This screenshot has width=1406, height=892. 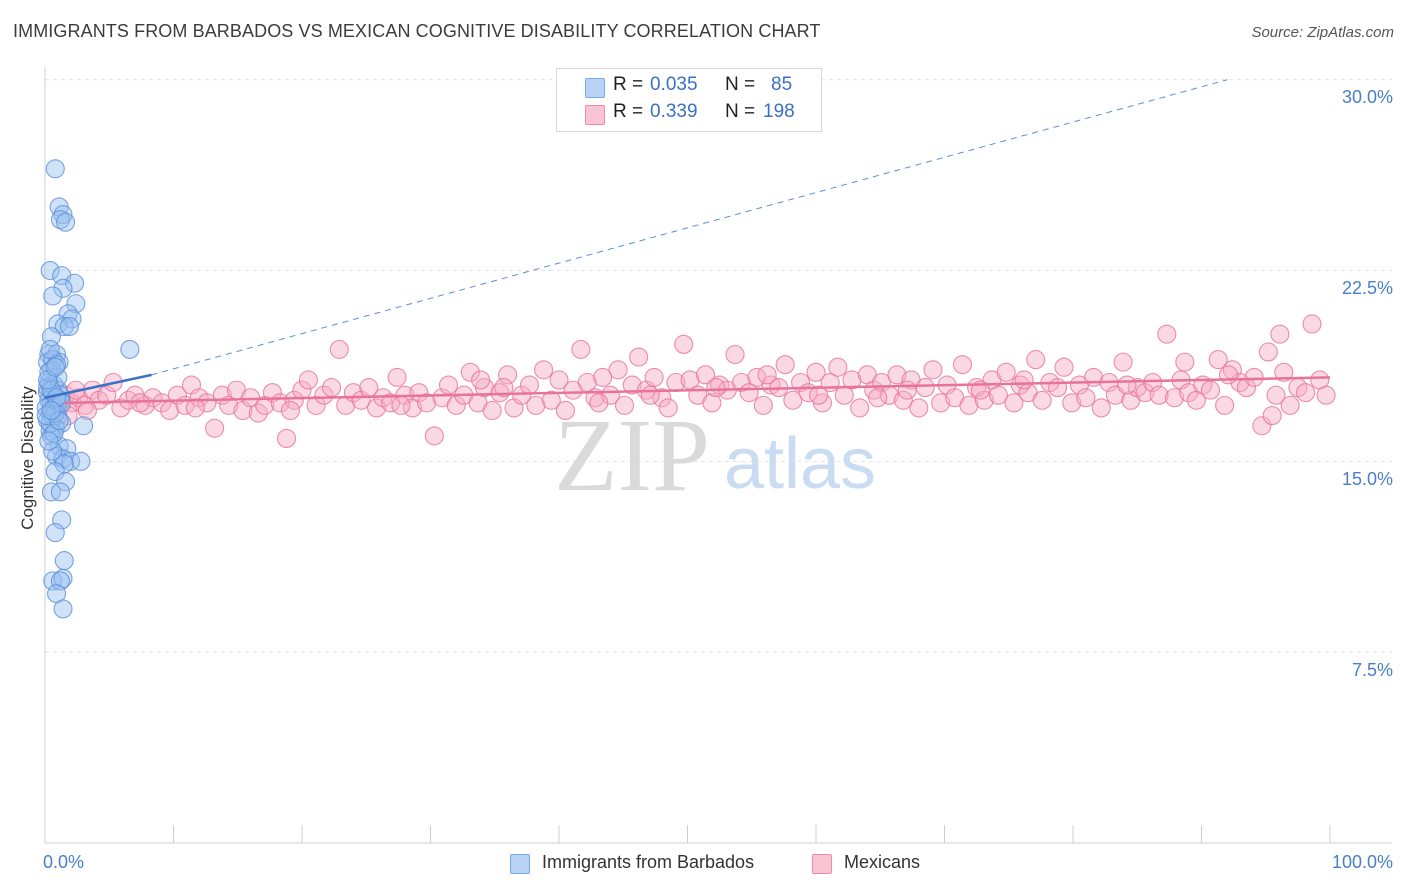 I want to click on y-tick-label-22-5: 22.5%, so click(x=1367, y=288).